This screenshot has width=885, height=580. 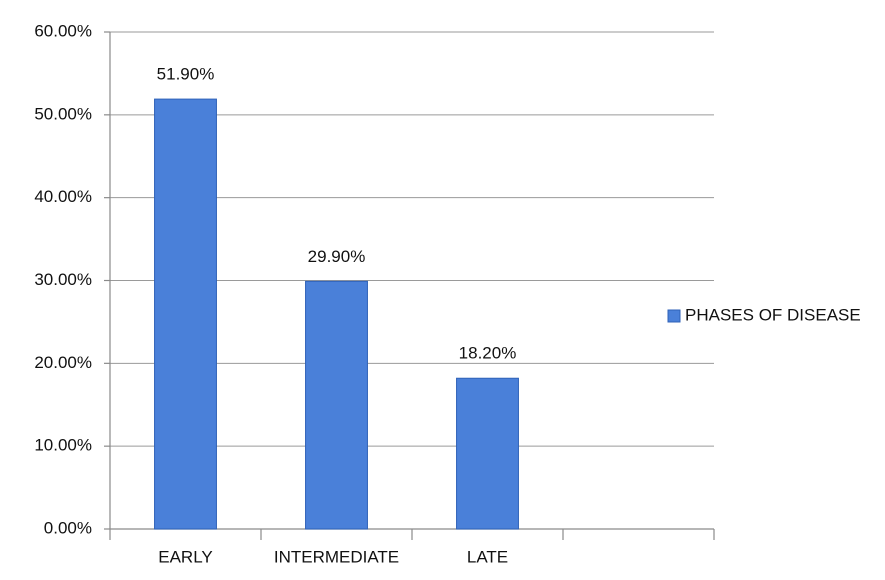 I want to click on y-tick-label: 30.00%, so click(x=63, y=279).